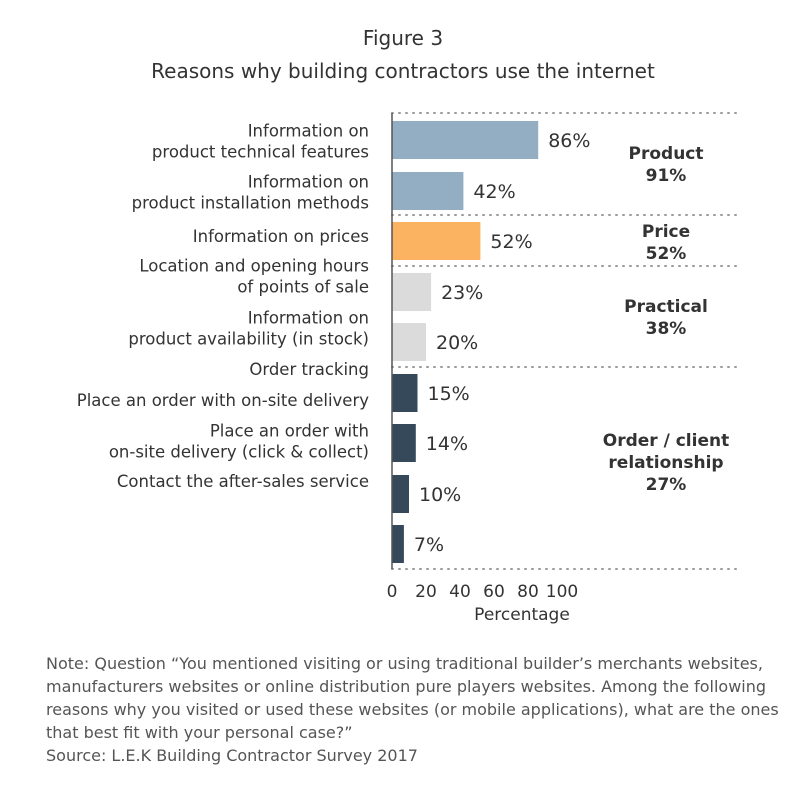  I want to click on value-label-9: 7%, so click(429, 545).